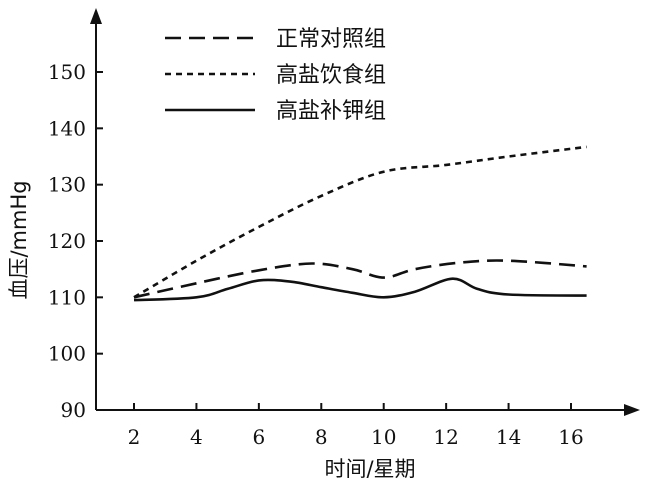  I want to click on y-tick-label-100: 100, so click(67, 354).